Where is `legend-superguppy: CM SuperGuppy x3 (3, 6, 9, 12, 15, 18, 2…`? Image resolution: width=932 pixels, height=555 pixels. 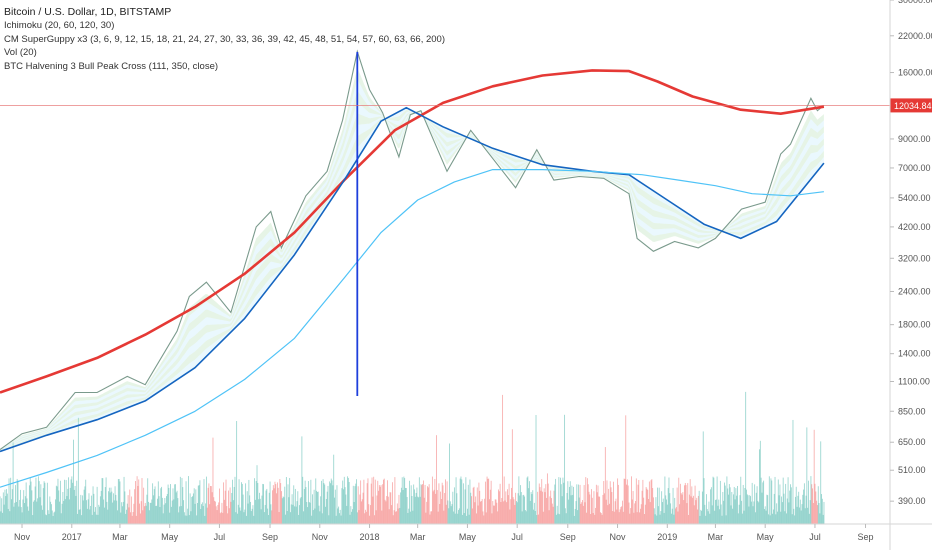 legend-superguppy: CM SuperGuppy x3 (3, 6, 9, 12, 15, 18, 2… is located at coordinates (224, 39).